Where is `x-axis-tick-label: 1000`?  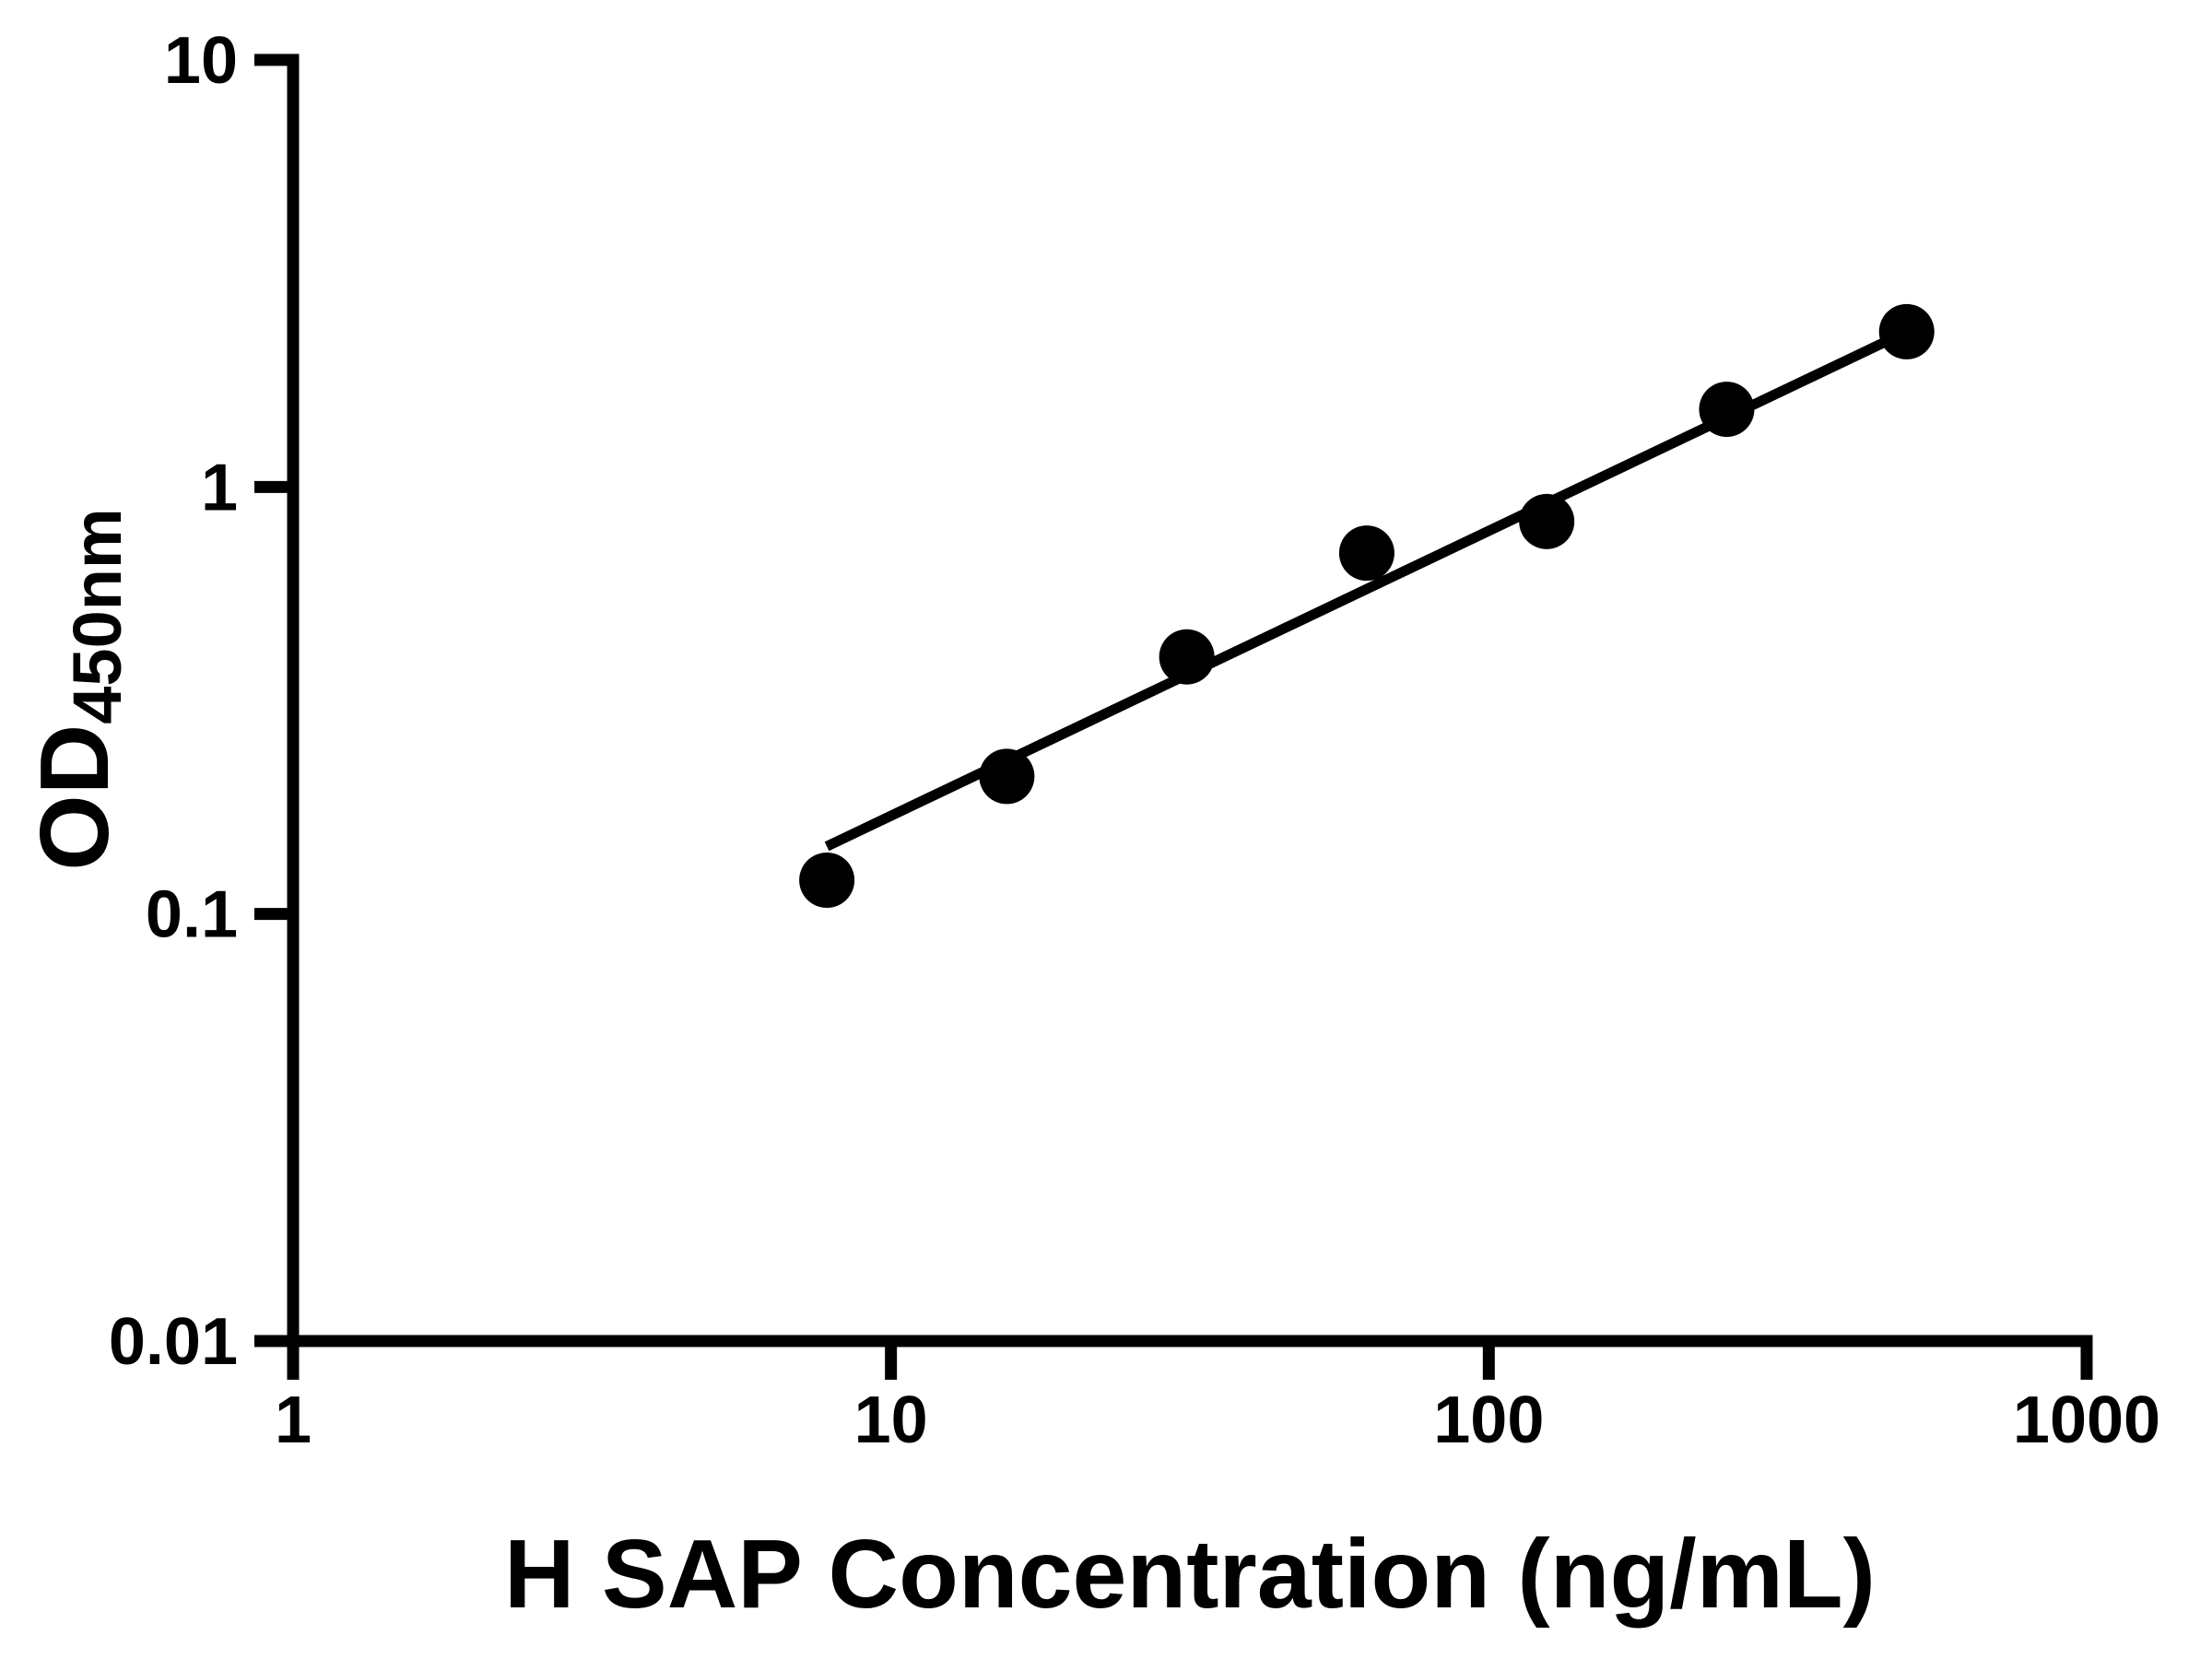
x-axis-tick-label: 1000 is located at coordinates (2086, 1420).